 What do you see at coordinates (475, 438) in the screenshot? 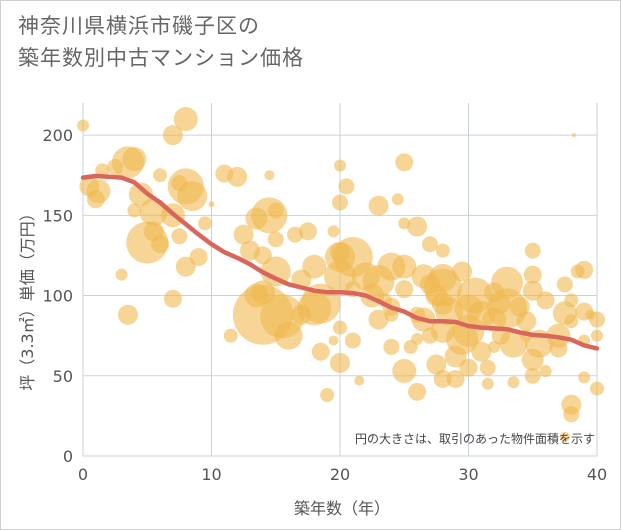
I see `size-legend-note: 円の大きさは、取引のあった物件面積を示す` at bounding box center [475, 438].